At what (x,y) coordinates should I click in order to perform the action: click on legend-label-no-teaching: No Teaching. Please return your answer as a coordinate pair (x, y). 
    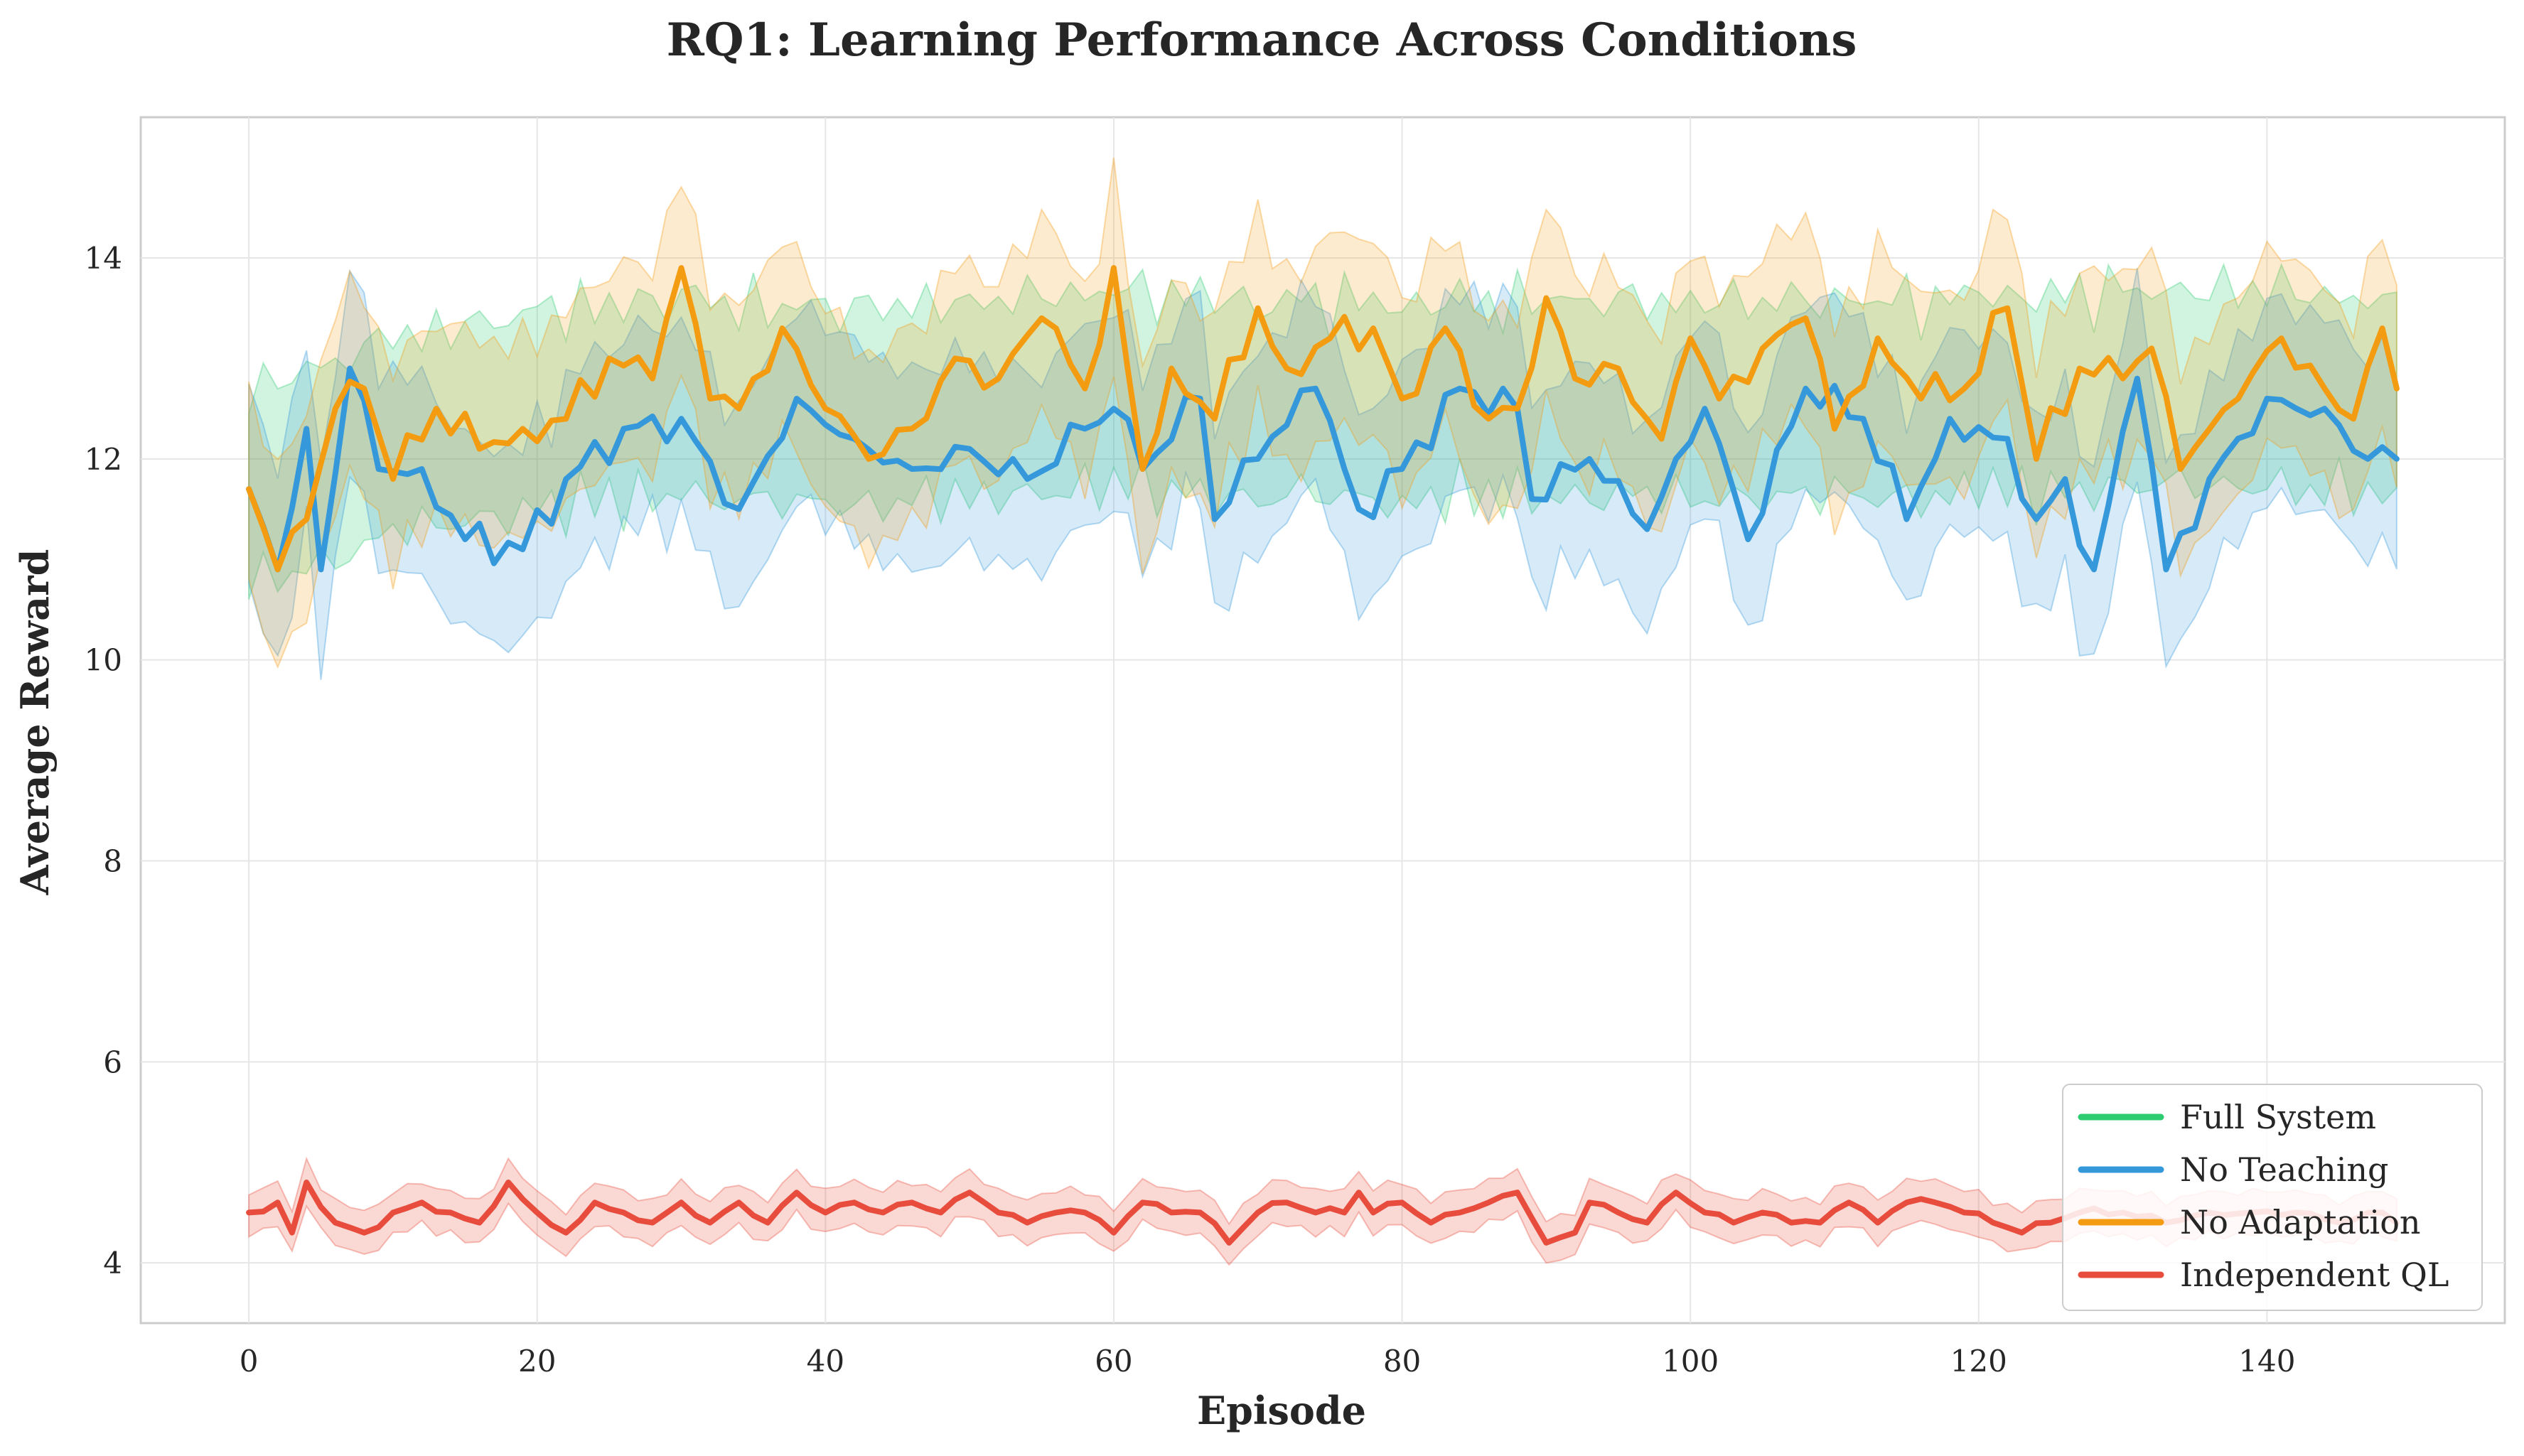
    Looking at the image, I should click on (2284, 1170).